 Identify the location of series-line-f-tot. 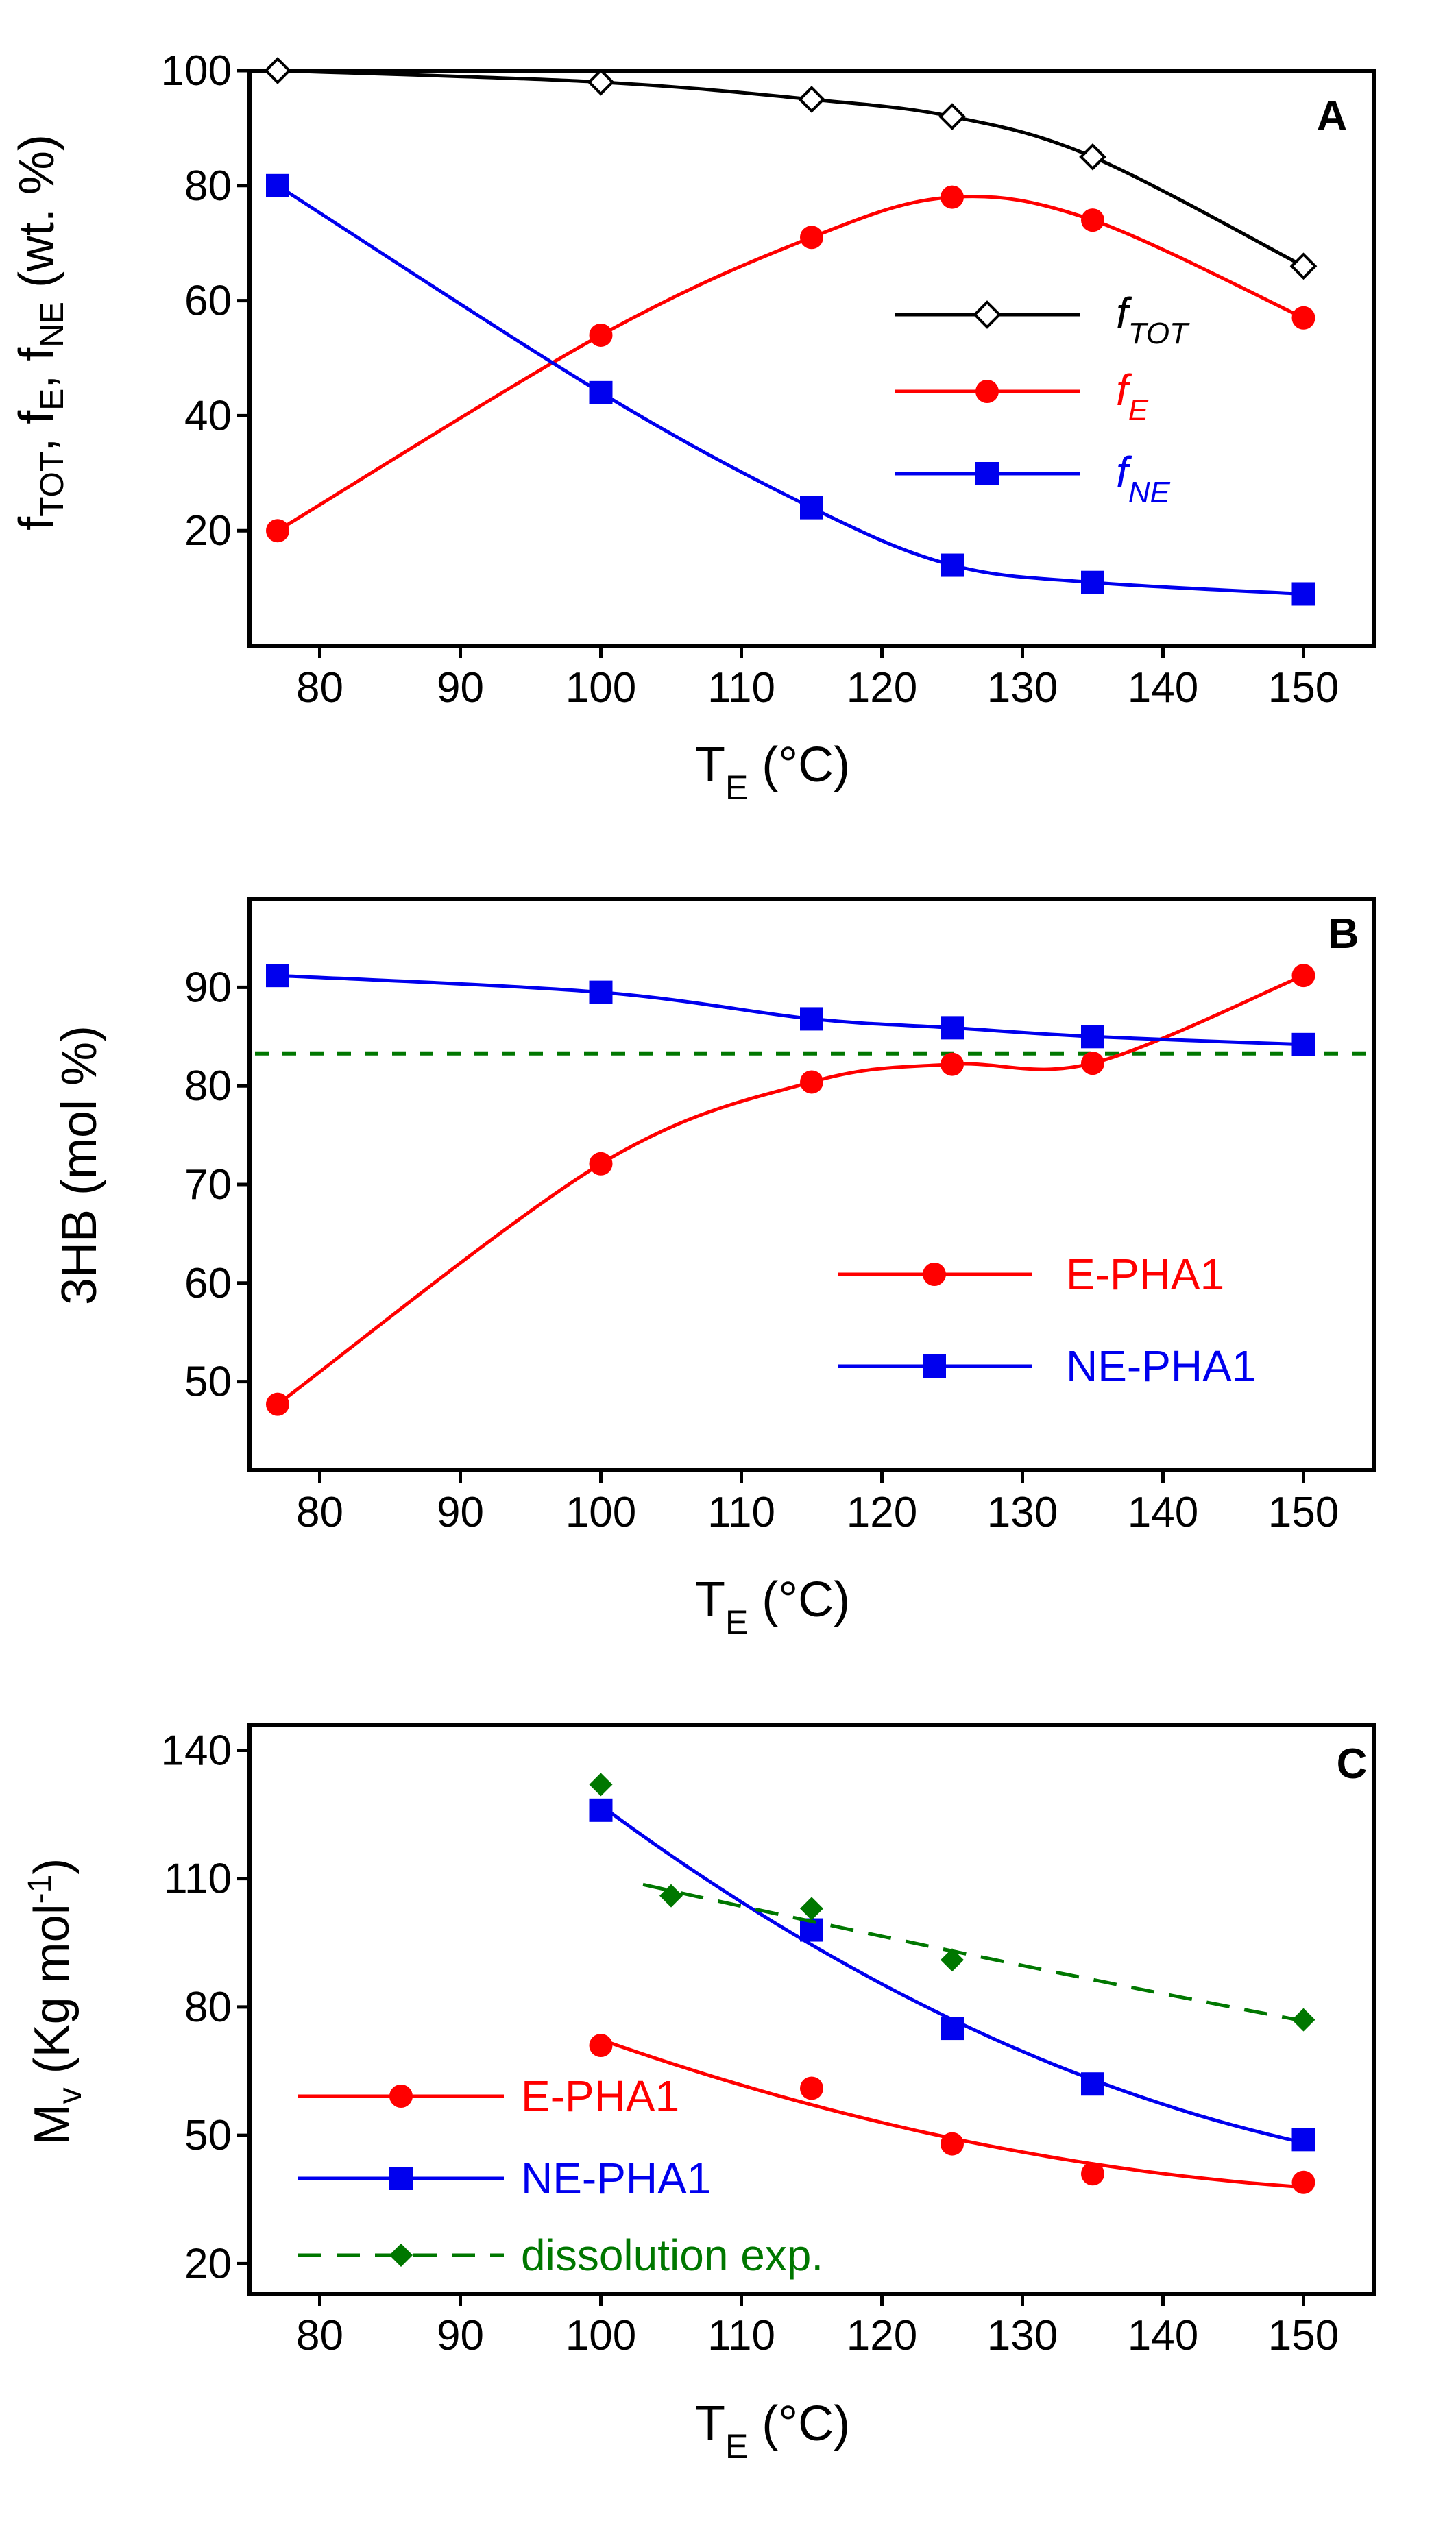
(791, 168).